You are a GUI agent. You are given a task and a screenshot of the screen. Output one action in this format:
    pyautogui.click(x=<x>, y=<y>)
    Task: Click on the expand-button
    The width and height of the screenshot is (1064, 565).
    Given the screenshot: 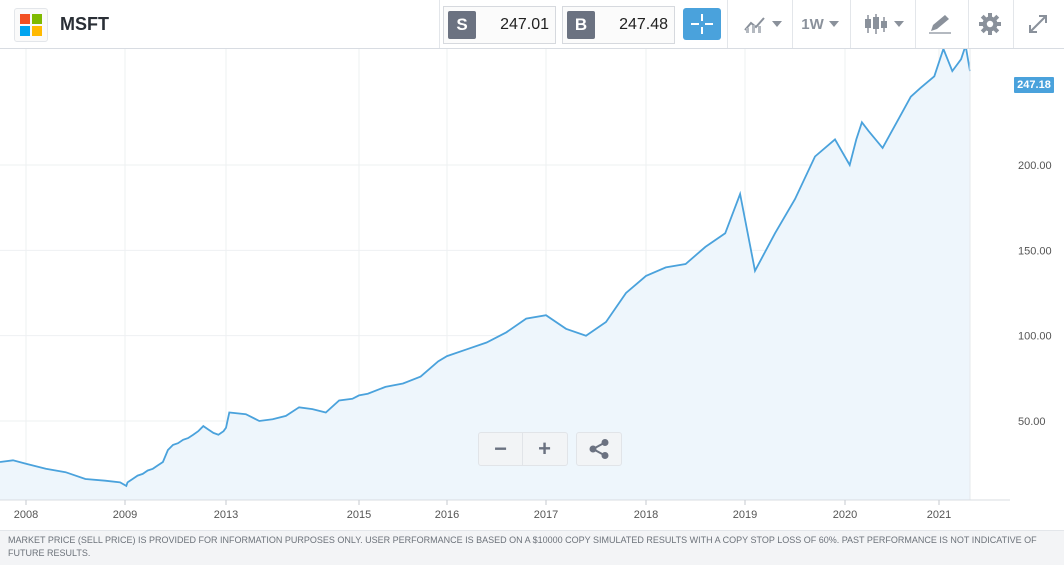 What is the action you would take?
    pyautogui.click(x=1038, y=24)
    